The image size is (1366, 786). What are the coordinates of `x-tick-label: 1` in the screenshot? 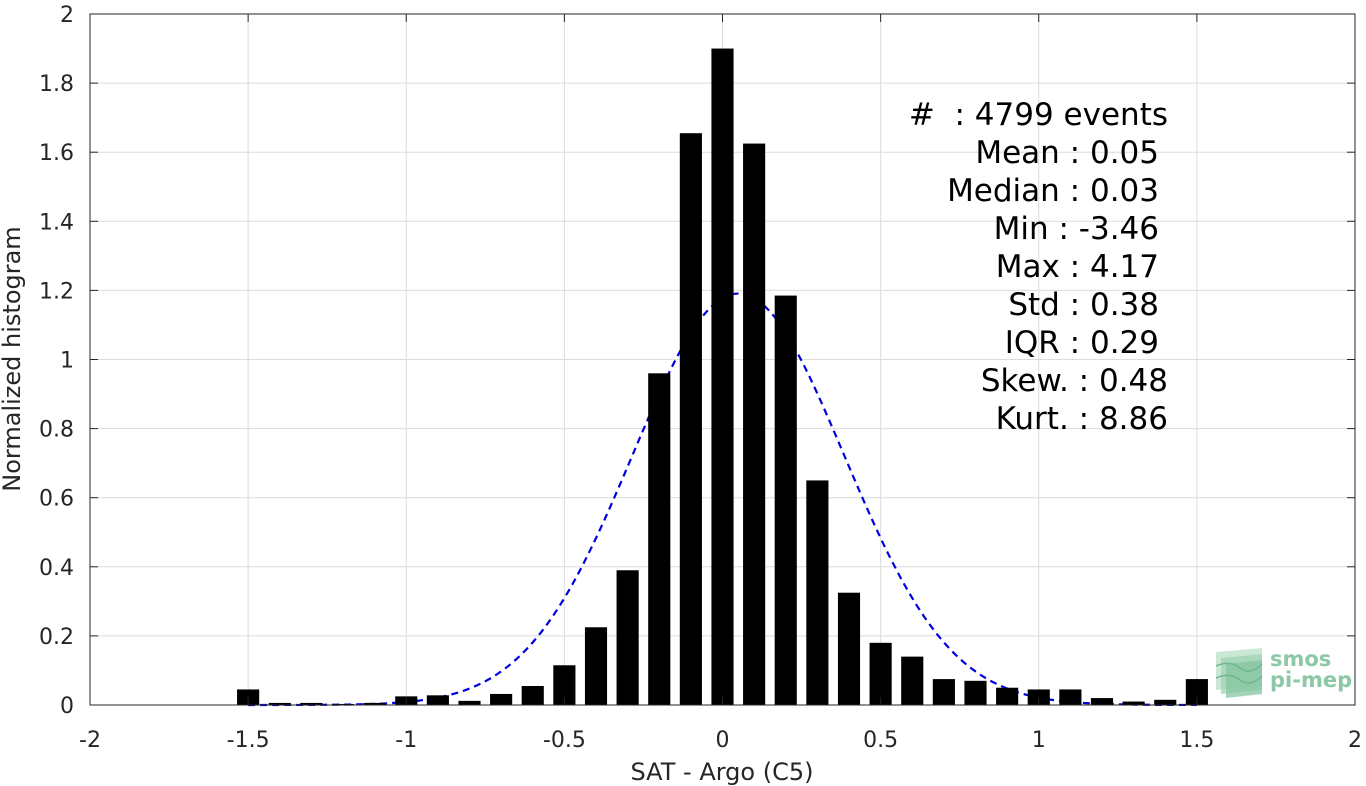 It's located at (1039, 740).